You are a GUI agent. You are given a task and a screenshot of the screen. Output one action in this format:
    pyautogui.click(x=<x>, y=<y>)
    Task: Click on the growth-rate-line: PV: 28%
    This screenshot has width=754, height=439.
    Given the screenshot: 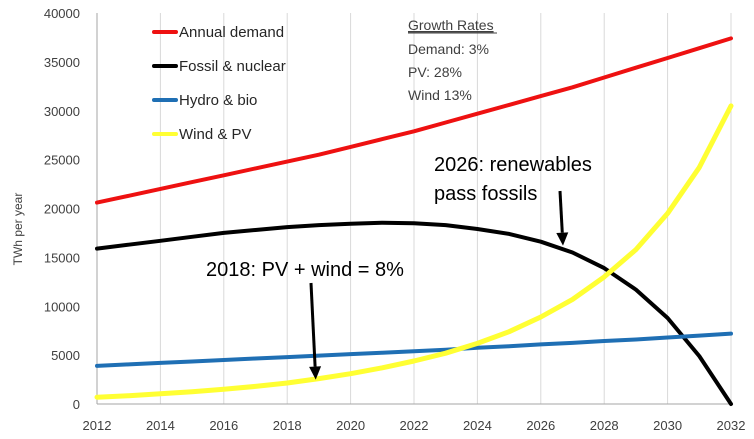 What is the action you would take?
    pyautogui.click(x=435, y=72)
    